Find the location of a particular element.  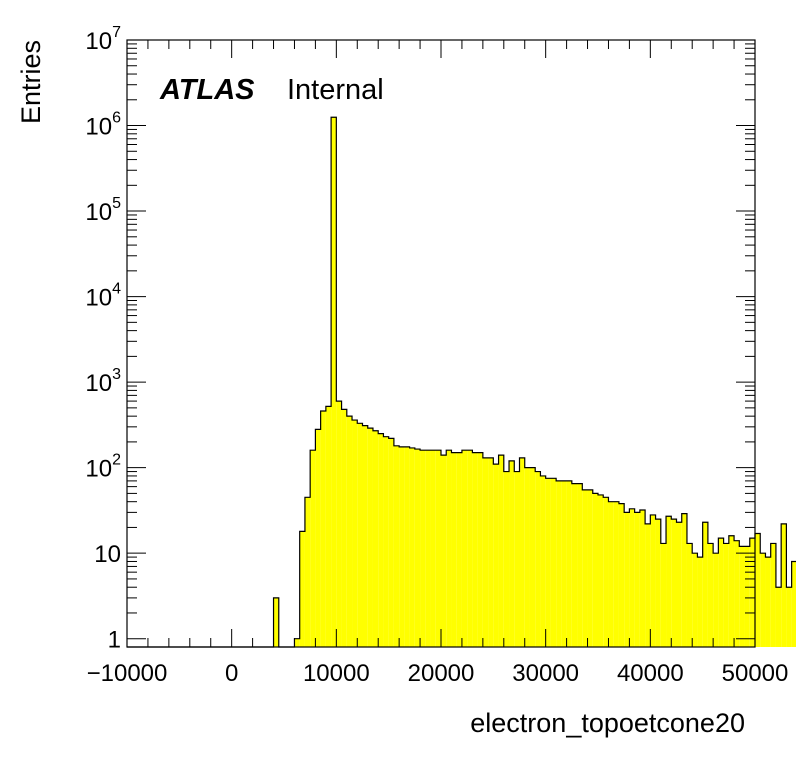

y-tick-label: 10⁶ is located at coordinates (103, 125).